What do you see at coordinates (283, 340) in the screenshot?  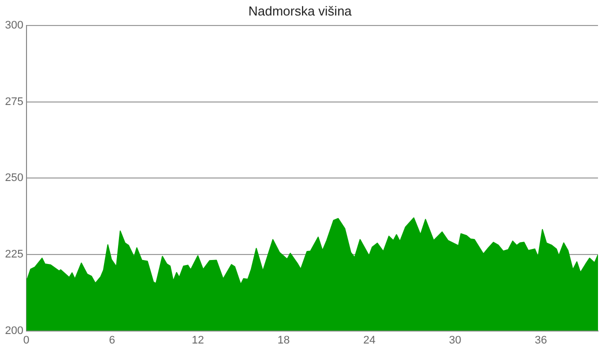 I see `x-tick-label: 18` at bounding box center [283, 340].